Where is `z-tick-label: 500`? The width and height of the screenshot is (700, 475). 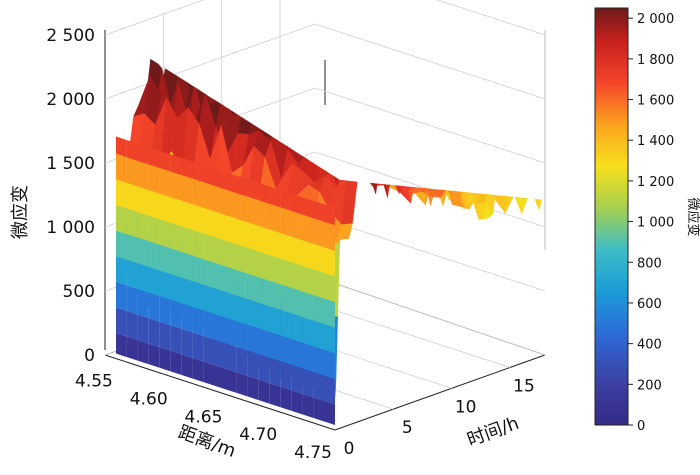
z-tick-label: 500 is located at coordinates (79, 292).